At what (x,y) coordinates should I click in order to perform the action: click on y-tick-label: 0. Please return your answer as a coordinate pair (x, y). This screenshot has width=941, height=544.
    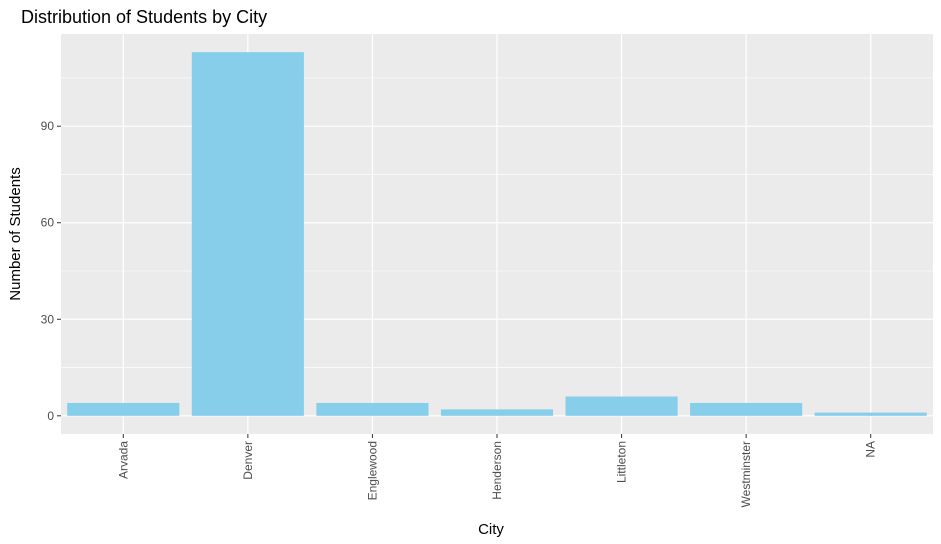
    Looking at the image, I should click on (50, 416).